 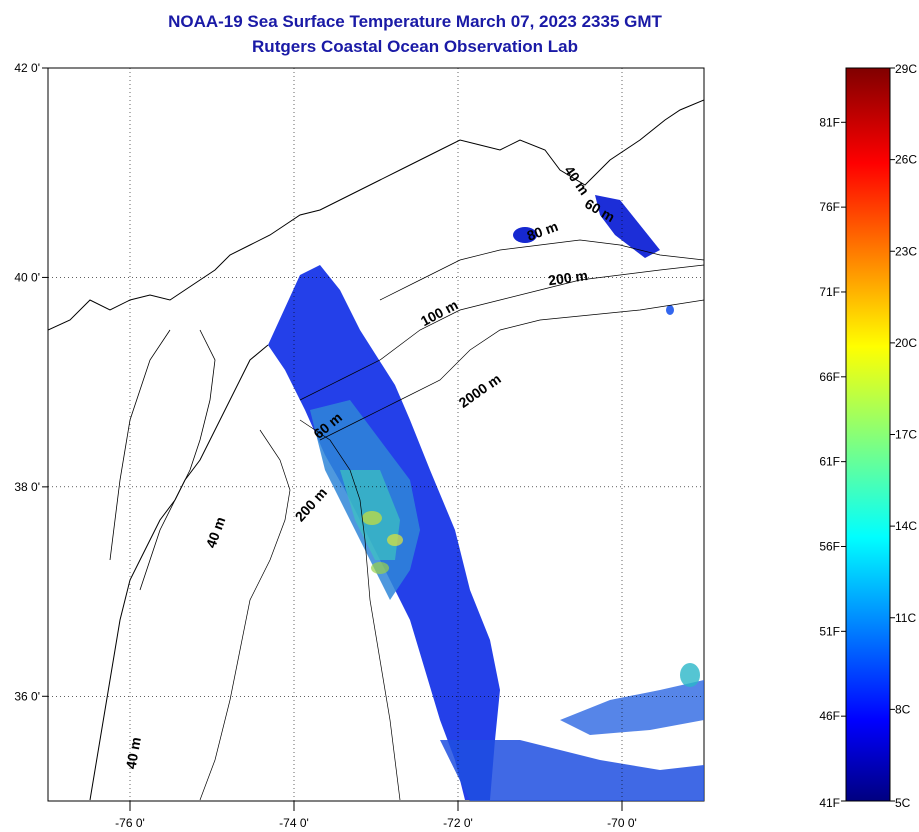 I want to click on colorbar-celsius-label: 14C, so click(x=906, y=526).